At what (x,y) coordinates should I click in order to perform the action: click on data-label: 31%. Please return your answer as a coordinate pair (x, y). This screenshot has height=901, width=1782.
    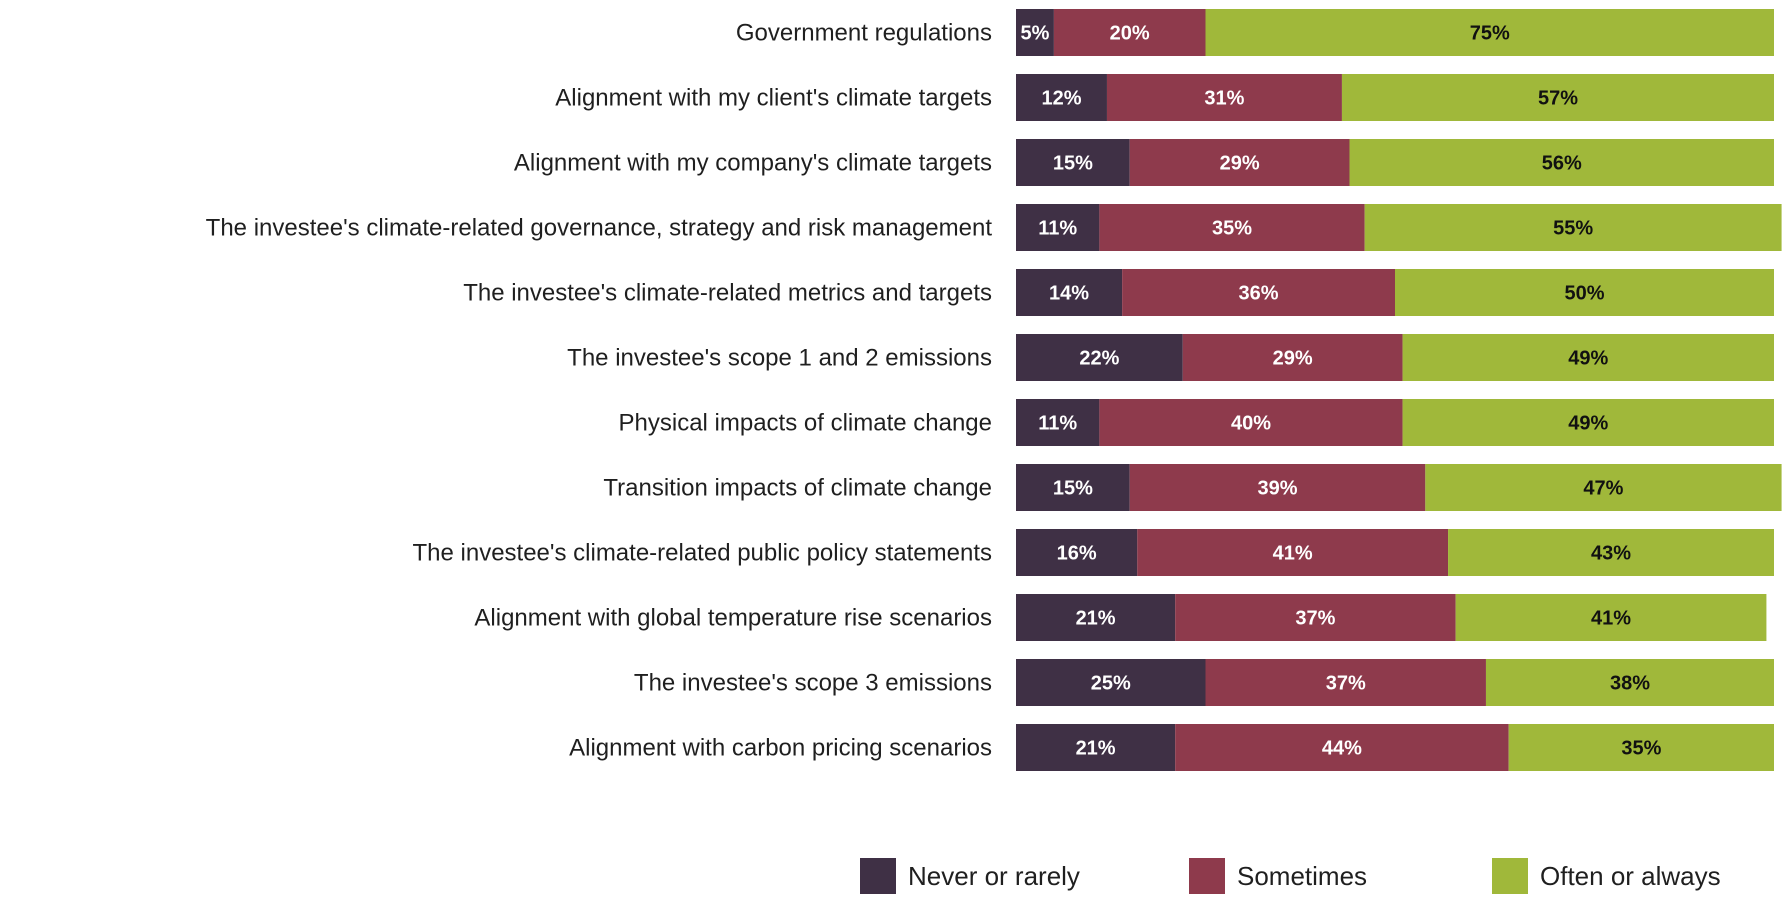
    Looking at the image, I should click on (1224, 99).